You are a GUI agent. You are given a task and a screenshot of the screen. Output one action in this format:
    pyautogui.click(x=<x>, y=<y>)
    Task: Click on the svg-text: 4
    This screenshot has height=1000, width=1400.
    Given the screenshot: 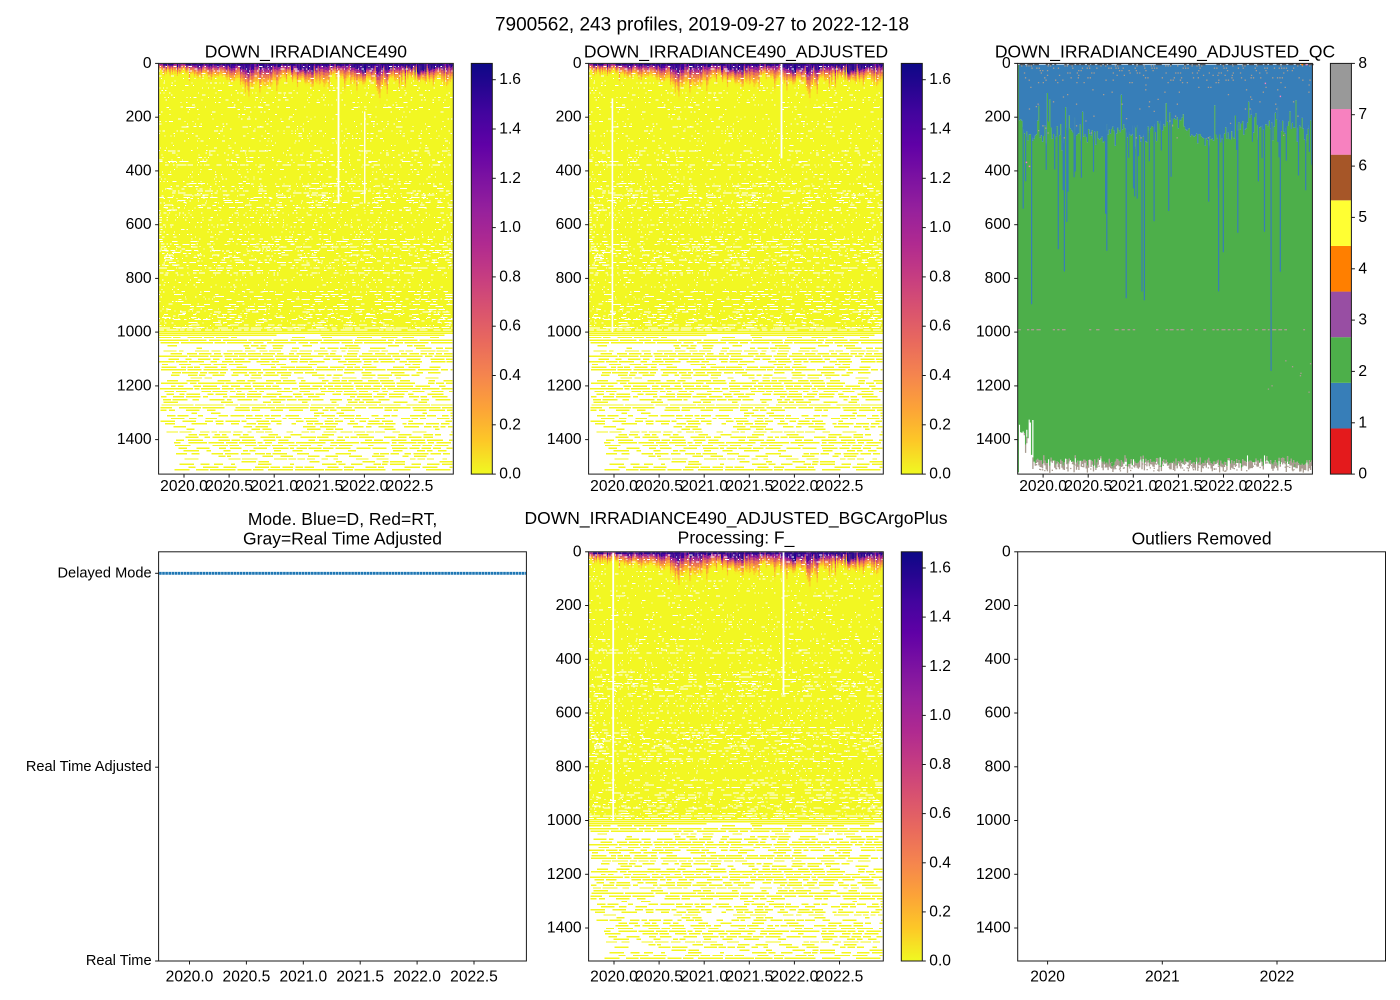 What is the action you would take?
    pyautogui.click(x=1362, y=268)
    